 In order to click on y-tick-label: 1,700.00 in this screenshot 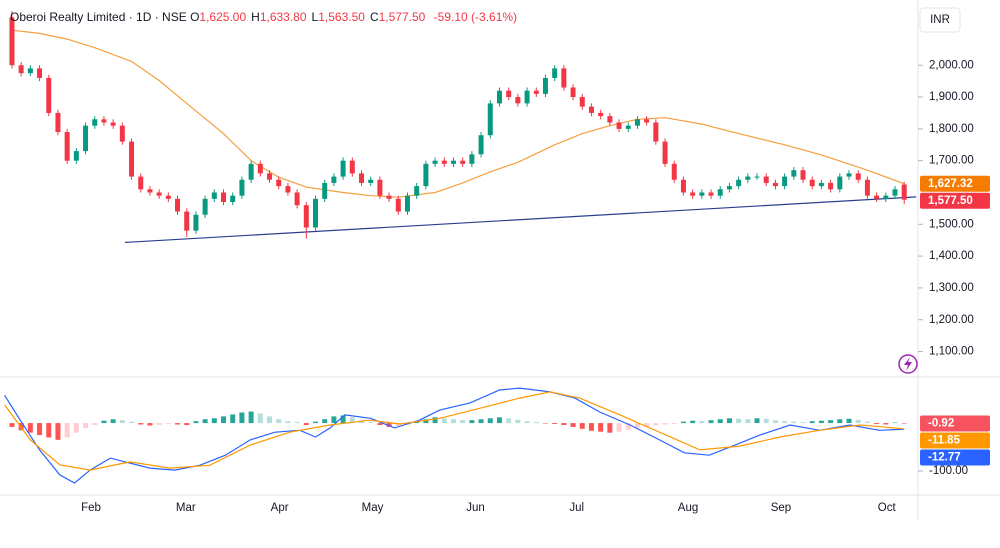, I will do `click(951, 161)`.